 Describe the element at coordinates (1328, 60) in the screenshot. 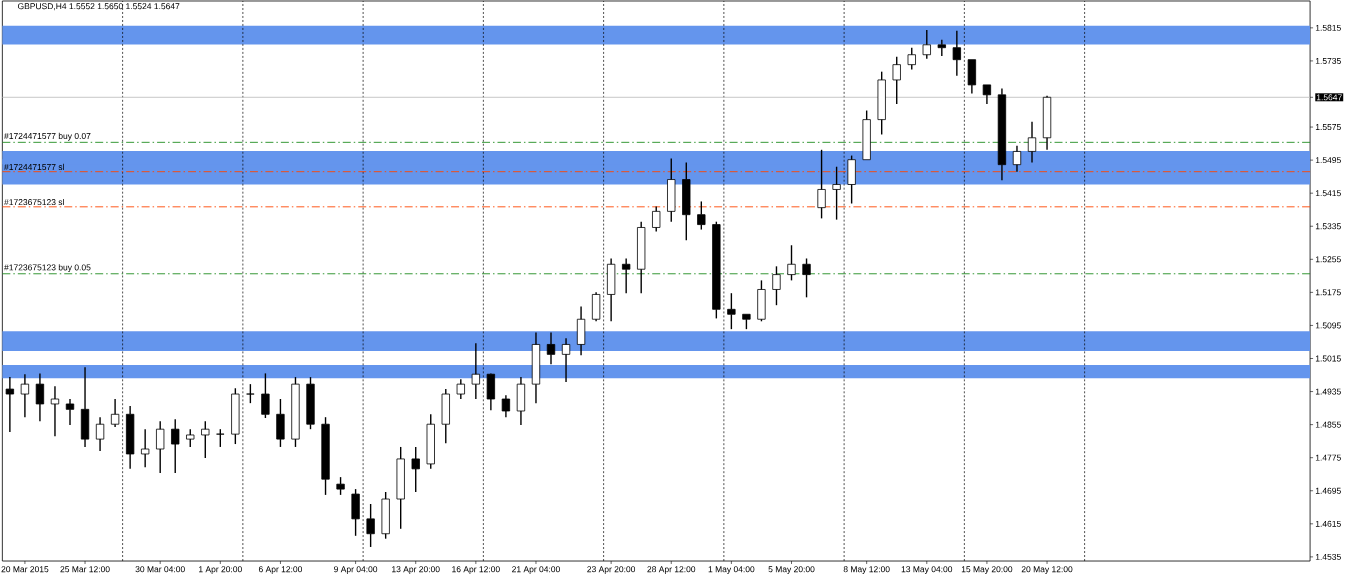

I see `y-tick-label: 1.5735` at that location.